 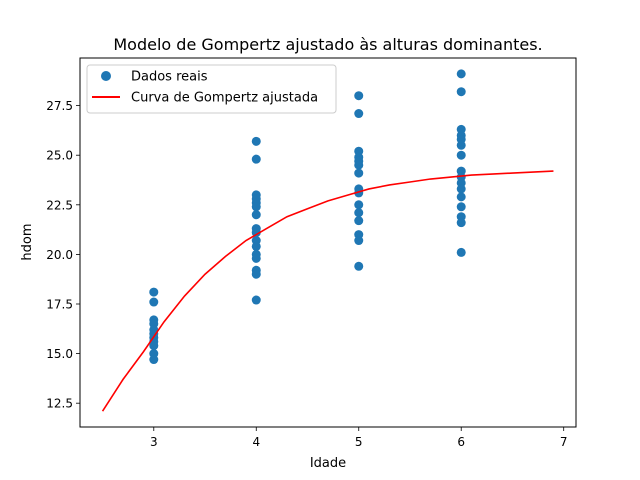 What do you see at coordinates (564, 442) in the screenshot?
I see `x-tick-label: 7` at bounding box center [564, 442].